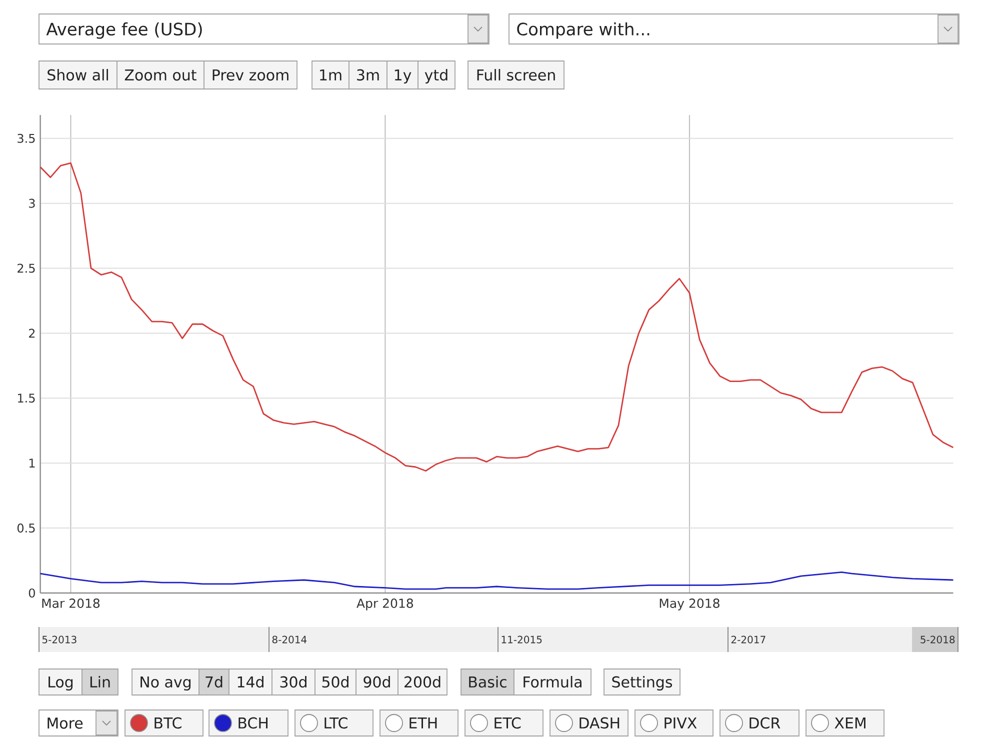 The width and height of the screenshot is (991, 745). Describe the element at coordinates (331, 74) in the screenshot. I see `text: 1m` at that location.